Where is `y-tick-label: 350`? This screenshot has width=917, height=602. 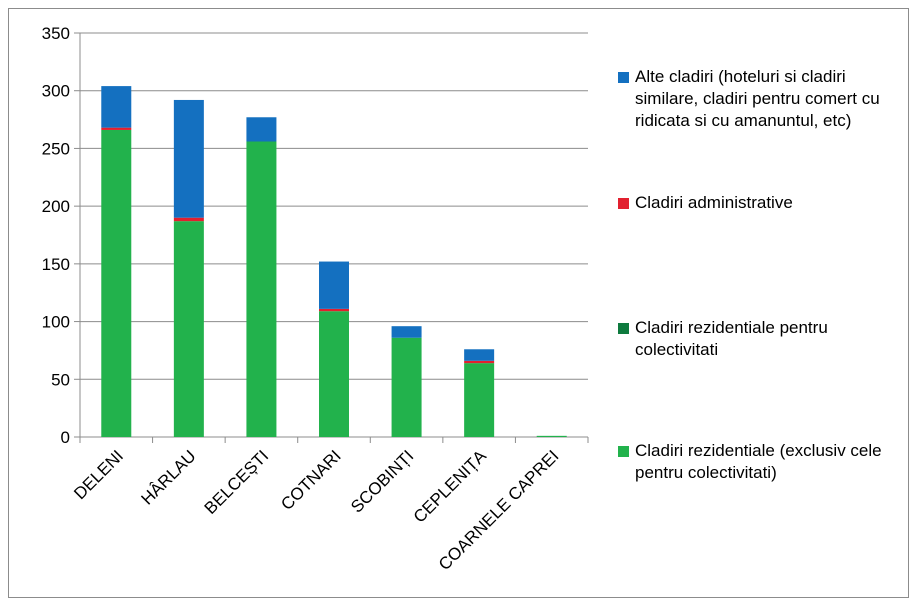 y-tick-label: 350 is located at coordinates (56, 33).